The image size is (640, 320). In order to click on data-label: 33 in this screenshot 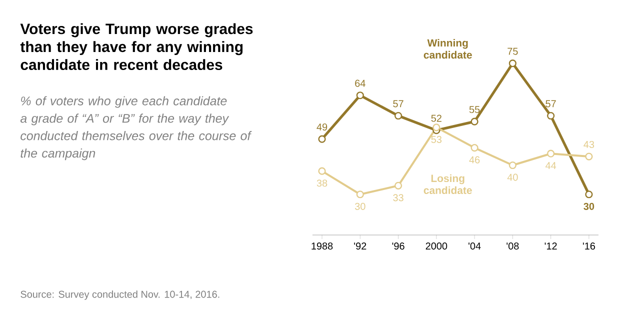, I will do `click(398, 198)`.